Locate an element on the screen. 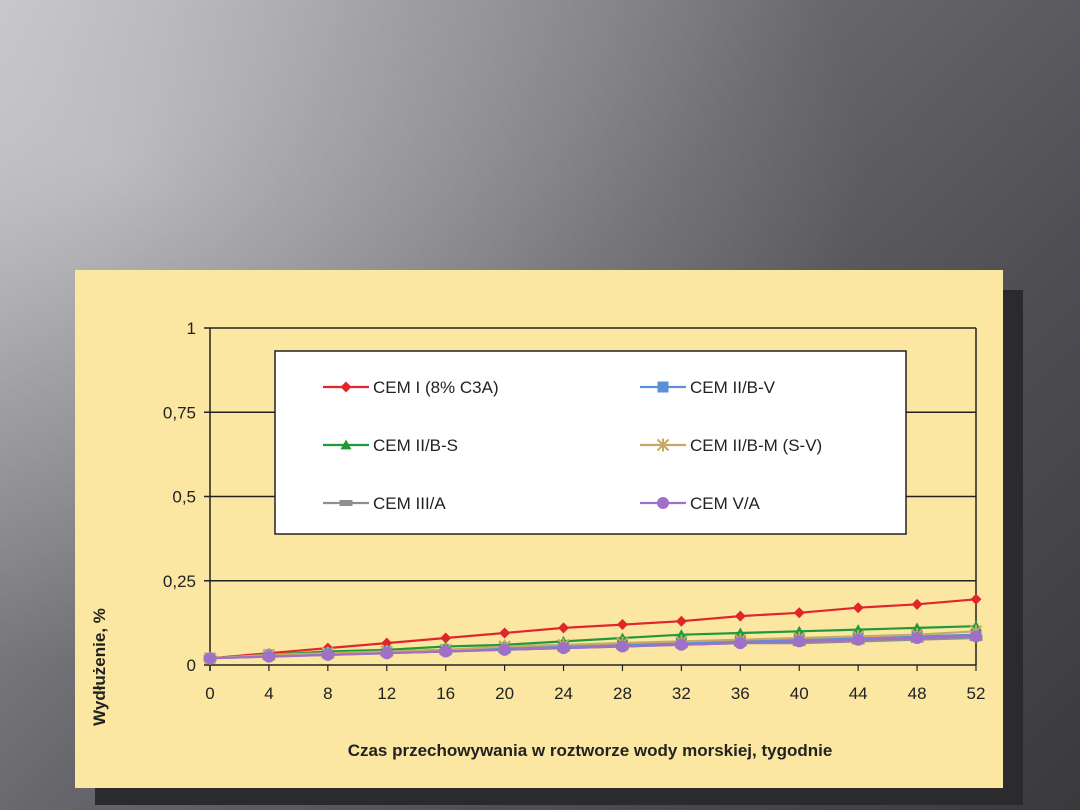 The height and width of the screenshot is (810, 1080). x-tick-label: 52 is located at coordinates (976, 693).